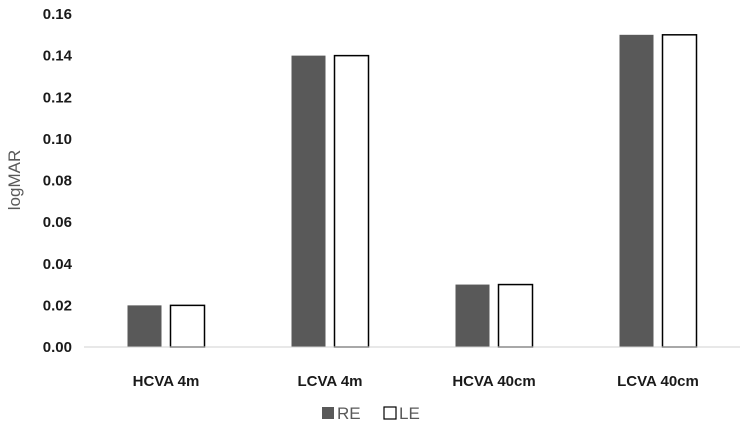 The height and width of the screenshot is (434, 744). I want to click on x-tick-label: HCVA 4m, so click(166, 381).